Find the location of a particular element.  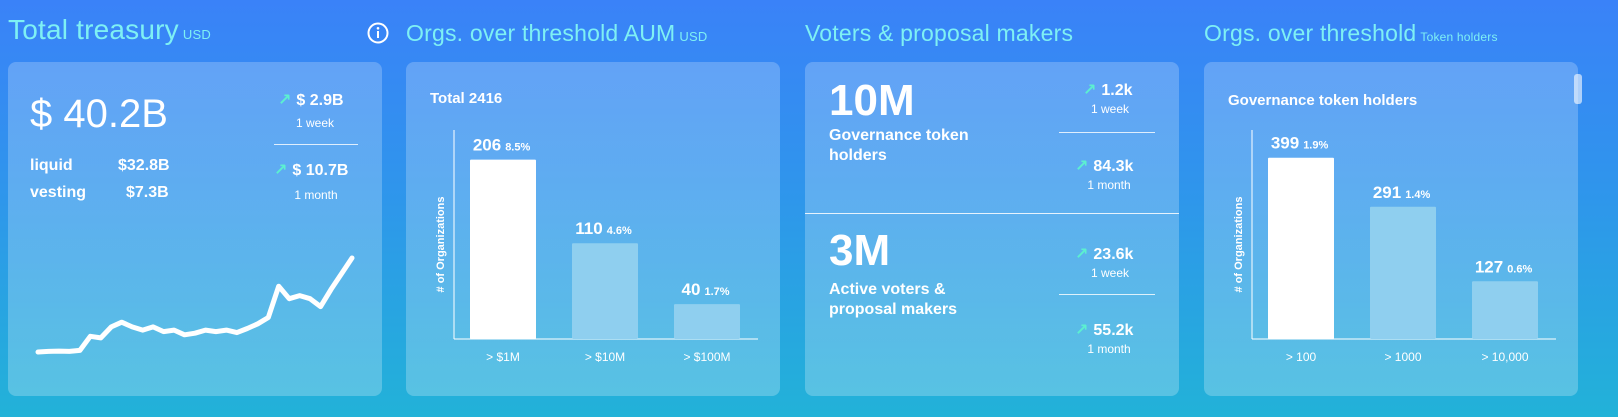

liquid-label: liquid is located at coordinates (51, 165).